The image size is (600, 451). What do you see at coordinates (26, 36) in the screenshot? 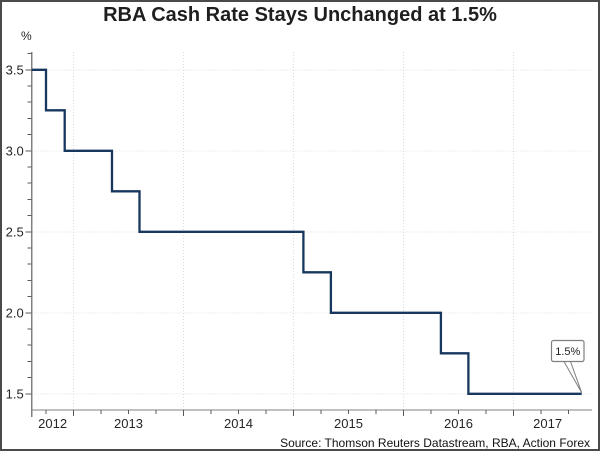
I see `y-axis-unit-label: %` at bounding box center [26, 36].